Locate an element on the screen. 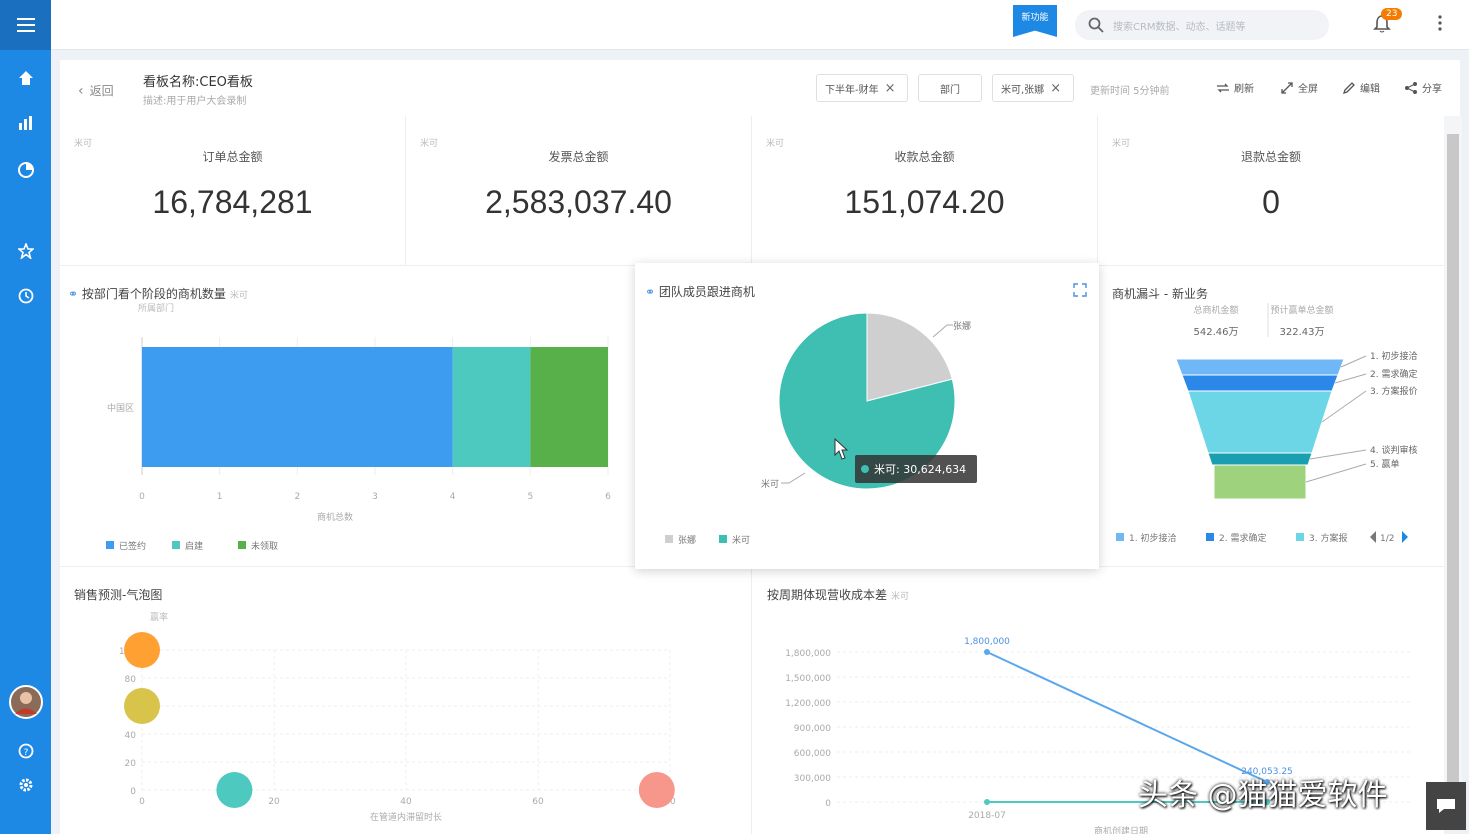 The image size is (1469, 834). fullscreen-button: 全屏 is located at coordinates (1299, 87).